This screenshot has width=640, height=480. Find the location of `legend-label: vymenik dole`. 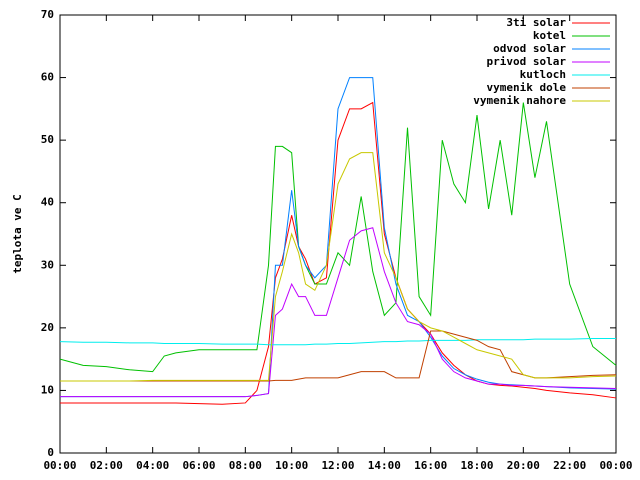

legend-label: vymenik dole is located at coordinates (527, 87).